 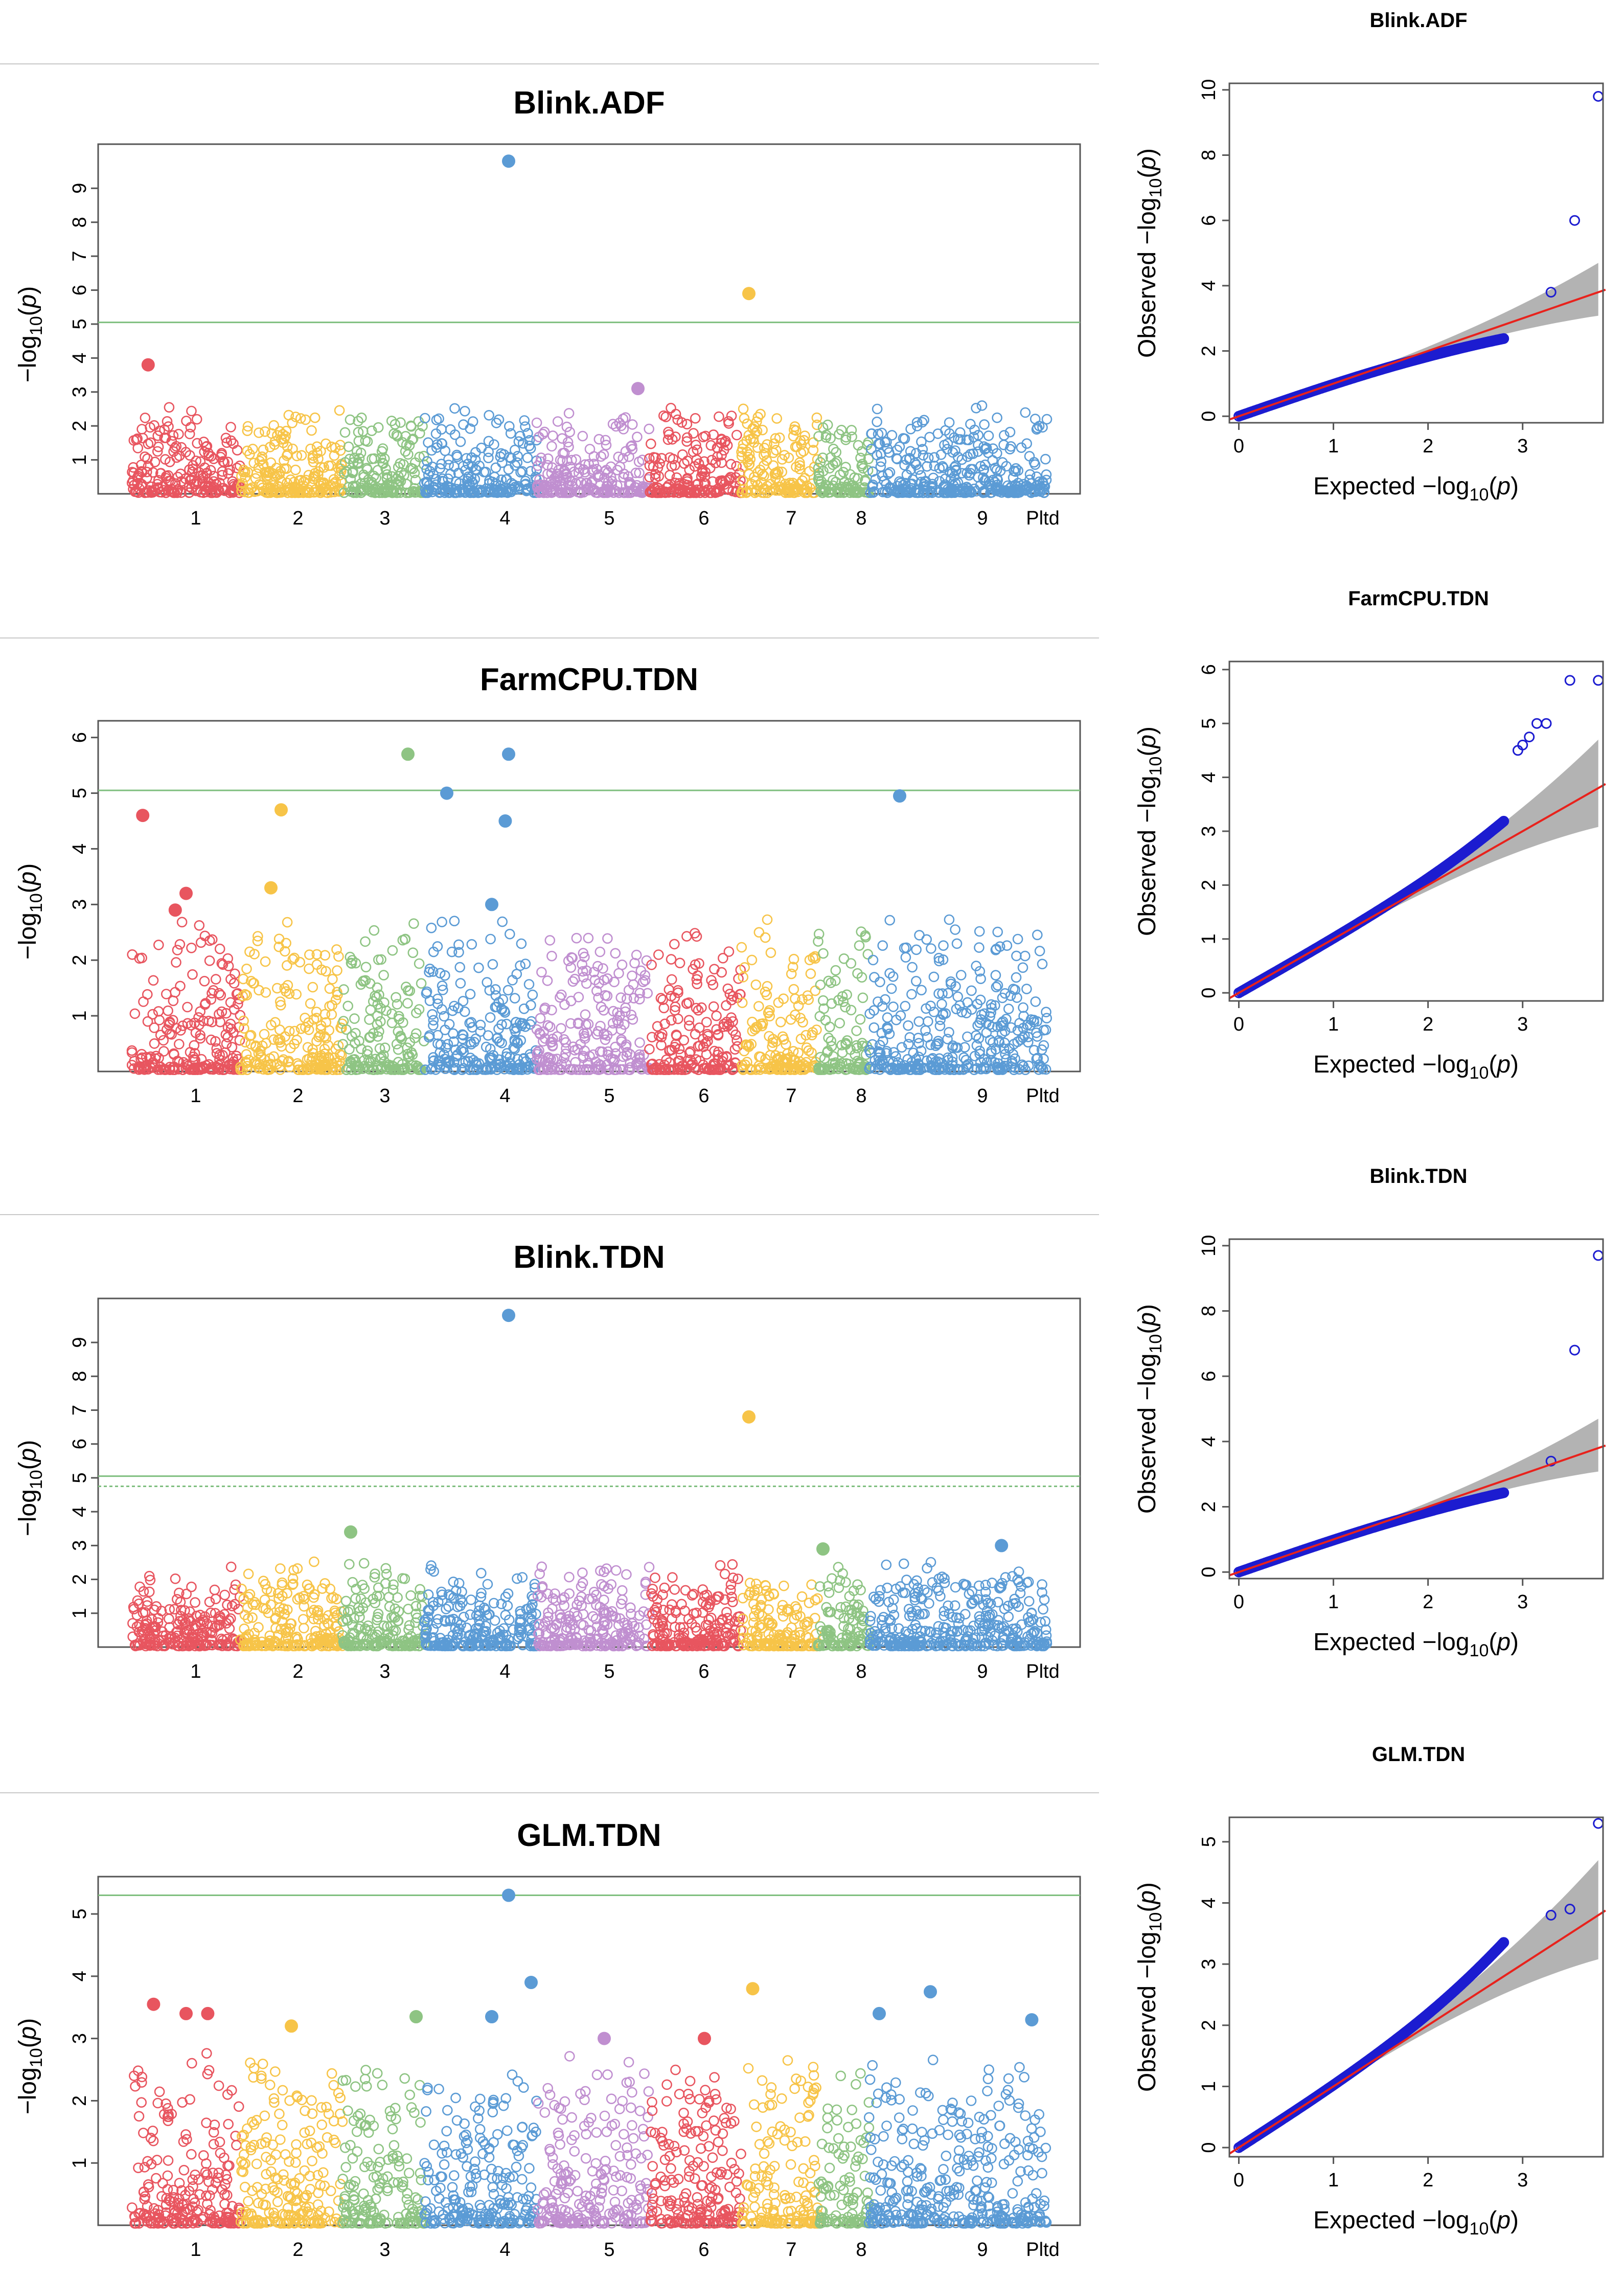 I want to click on chromosome-label: 9, so click(x=982, y=518).